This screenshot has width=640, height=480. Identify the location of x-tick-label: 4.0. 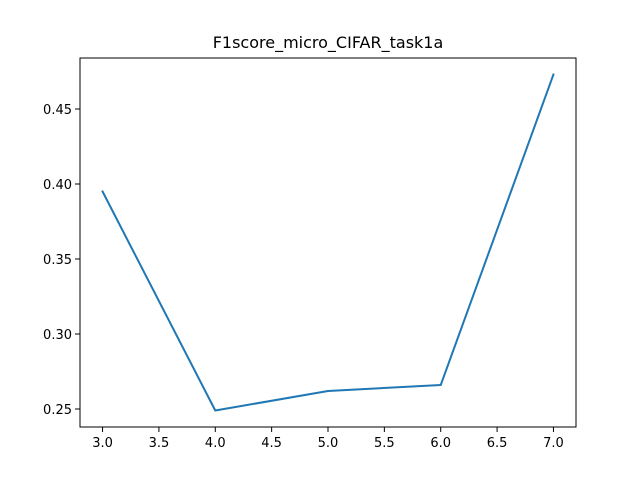
(215, 443).